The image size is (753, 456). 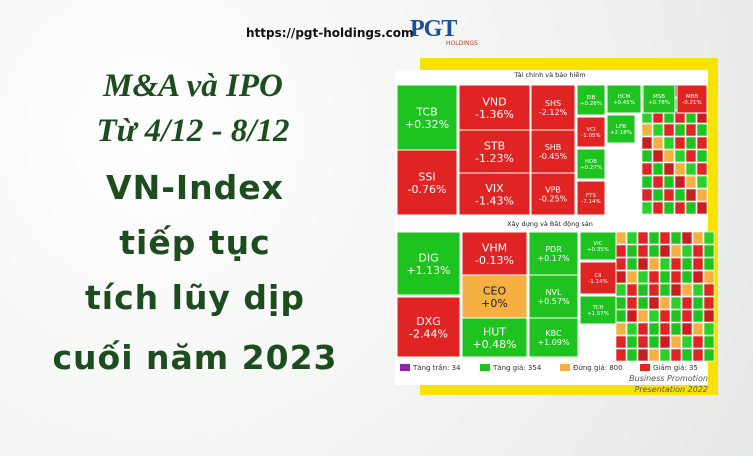 What do you see at coordinates (195, 297) in the screenshot?
I see `headline: tích lũy dịp` at bounding box center [195, 297].